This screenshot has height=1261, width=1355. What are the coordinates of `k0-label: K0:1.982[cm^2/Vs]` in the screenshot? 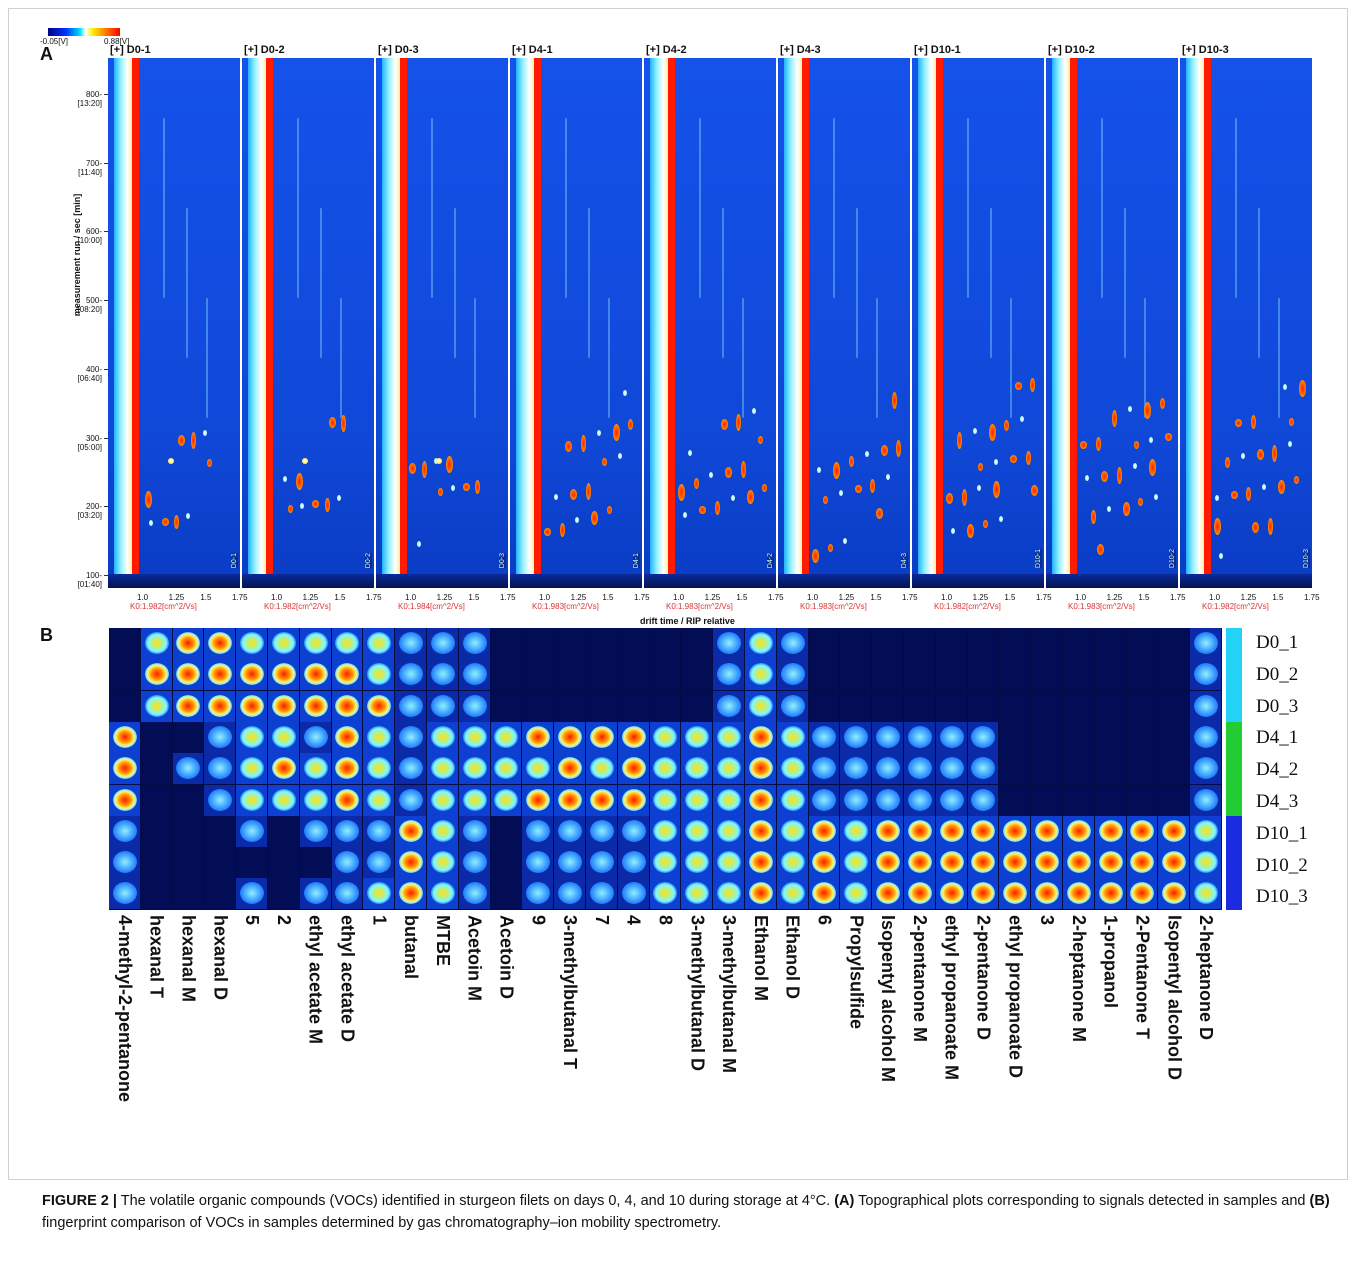 It's located at (163, 606).